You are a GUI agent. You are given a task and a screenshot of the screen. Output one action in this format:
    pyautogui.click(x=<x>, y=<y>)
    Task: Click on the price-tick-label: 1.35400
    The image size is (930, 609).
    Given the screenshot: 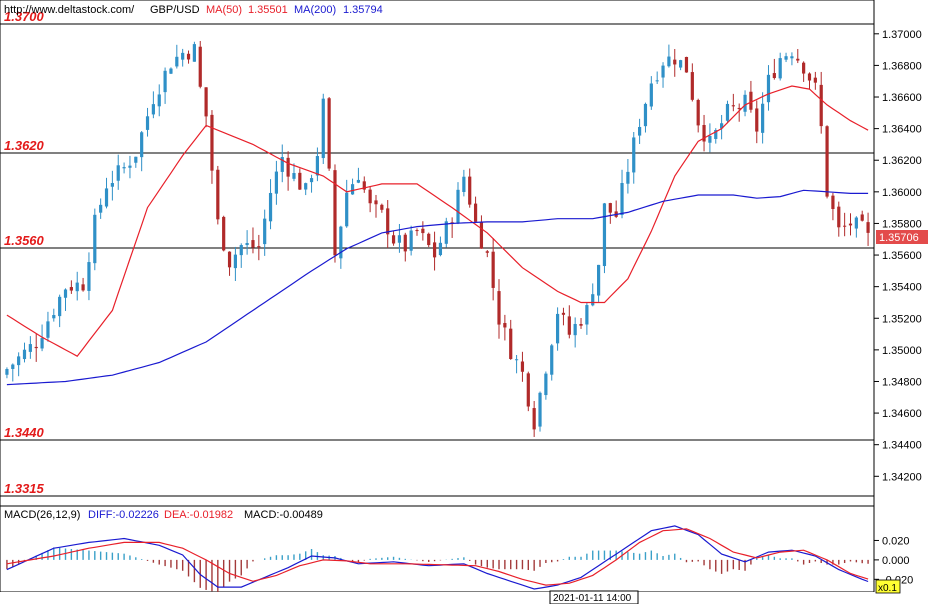 What is the action you would take?
    pyautogui.click(x=902, y=288)
    